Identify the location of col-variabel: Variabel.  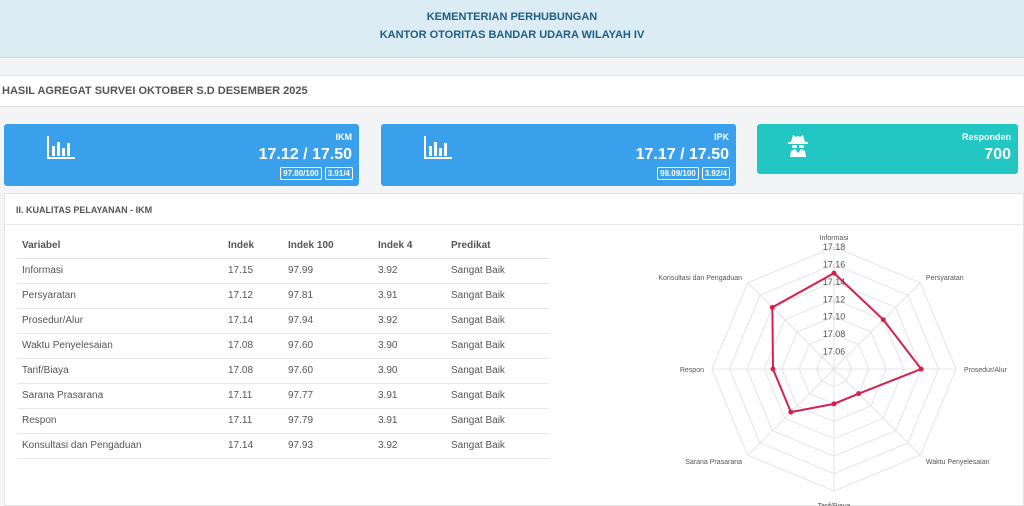
(120, 246).